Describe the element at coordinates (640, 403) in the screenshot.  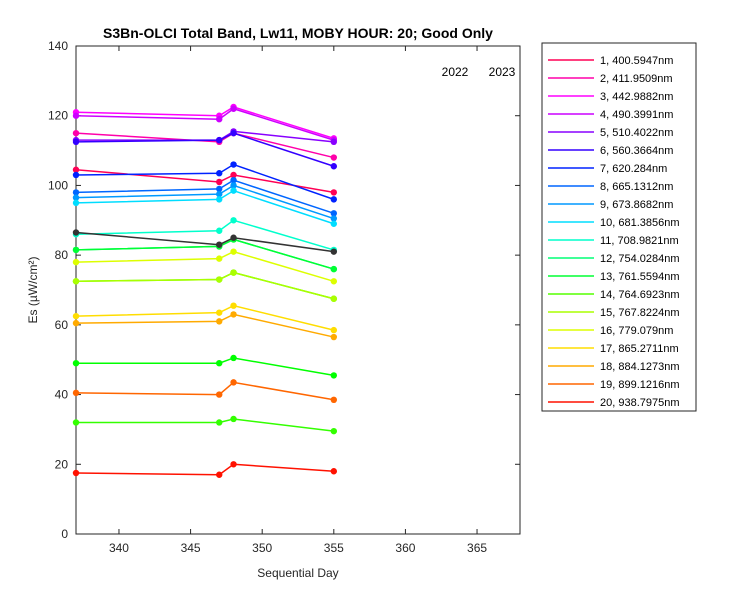
I see `legend-label: 20, 938.7975nm` at that location.